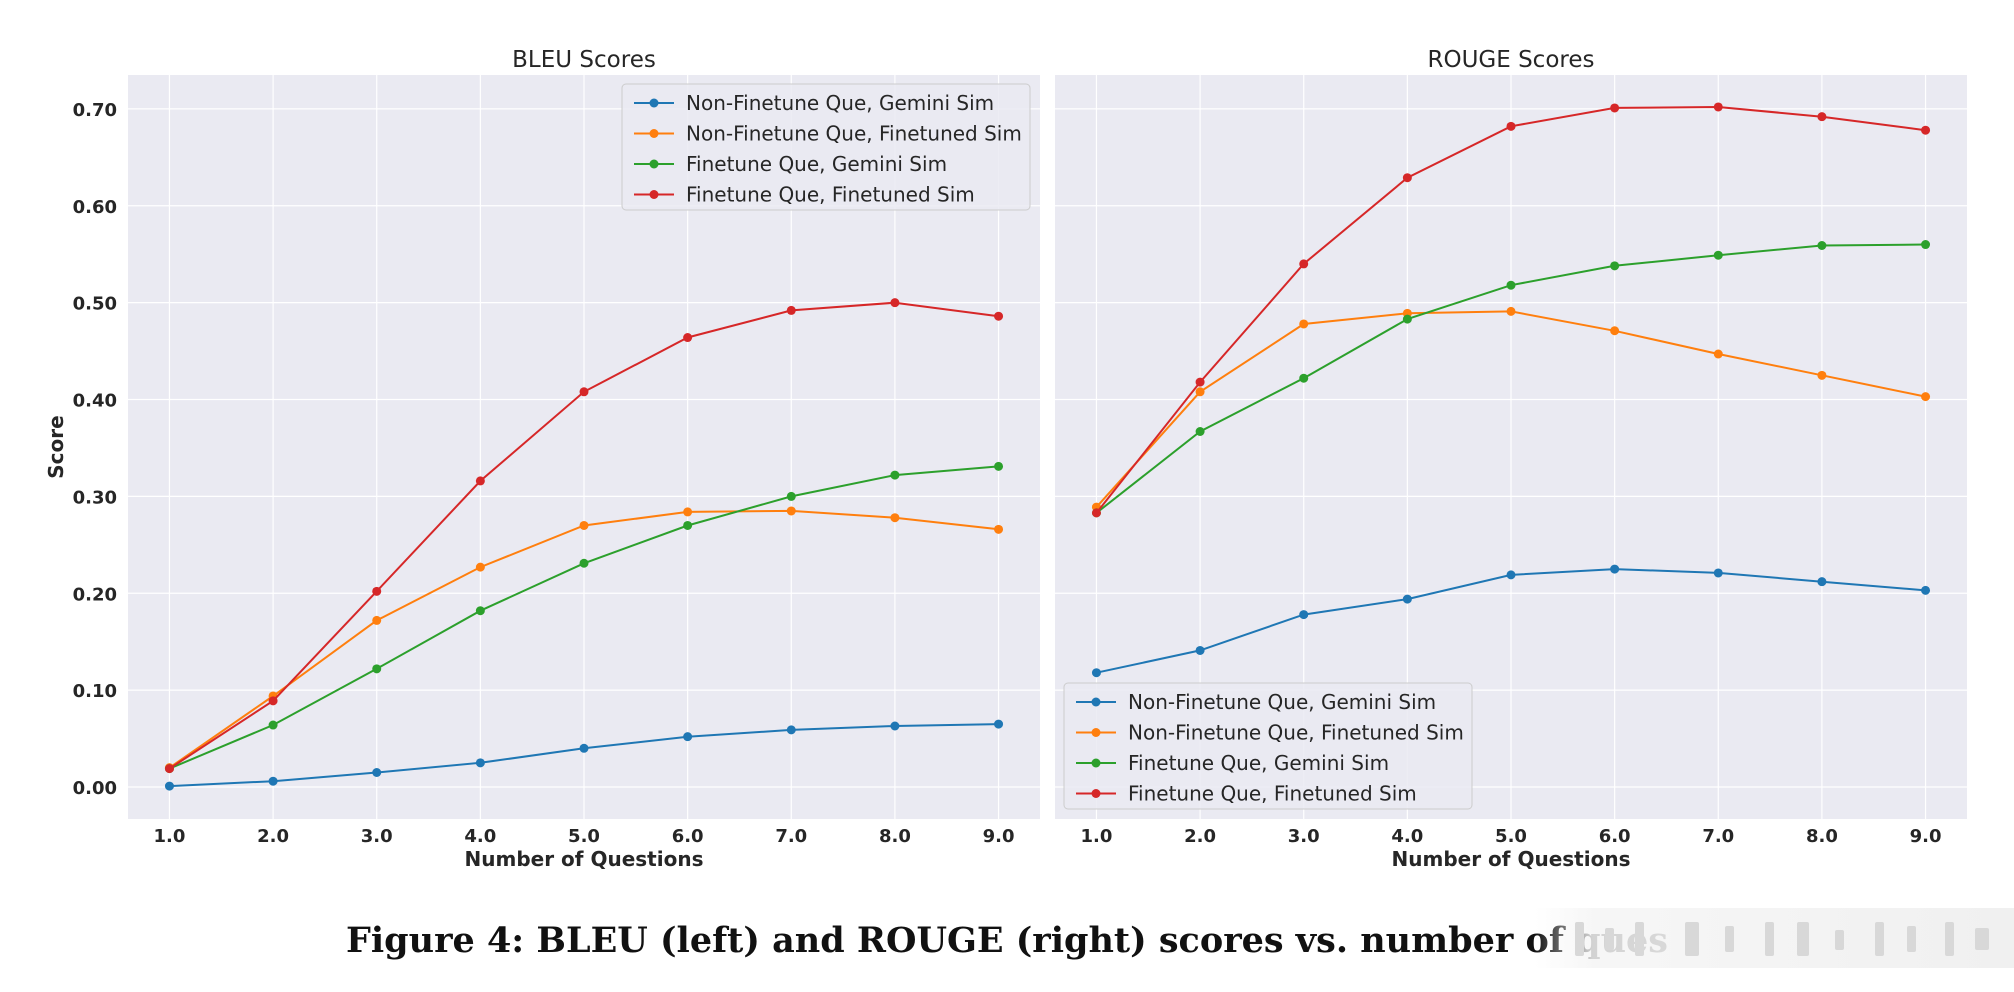 The height and width of the screenshot is (992, 2014). I want to click on legend-label: Finetune Que, Gemini Sim, so click(1258, 763).